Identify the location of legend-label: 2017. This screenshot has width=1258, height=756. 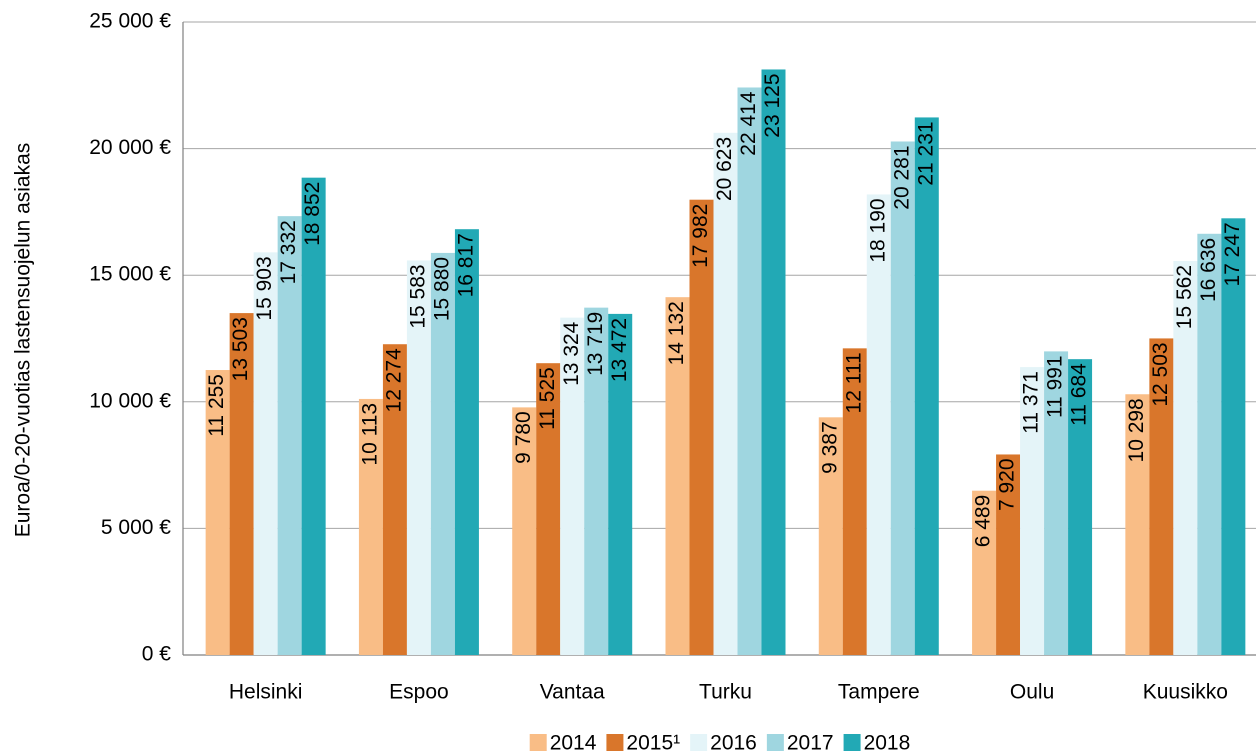
(810, 743).